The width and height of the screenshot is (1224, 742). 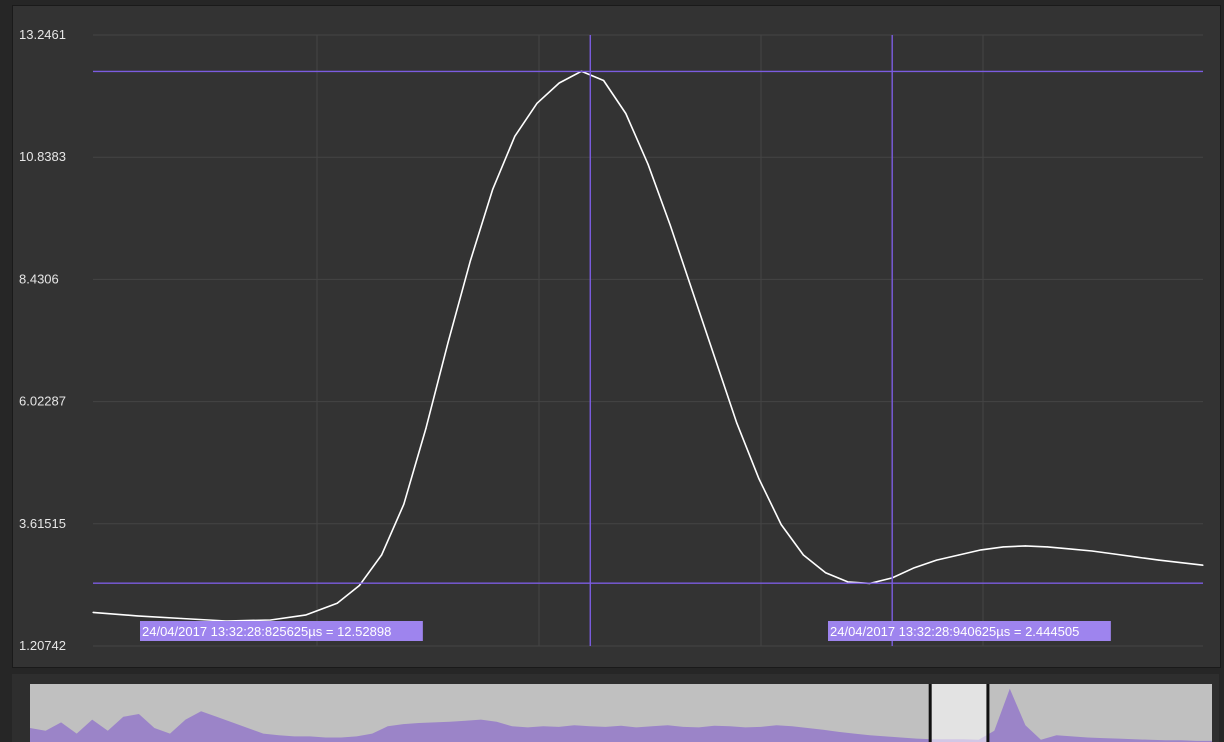 I want to click on y-tick-label: 13.2461, so click(x=42, y=34).